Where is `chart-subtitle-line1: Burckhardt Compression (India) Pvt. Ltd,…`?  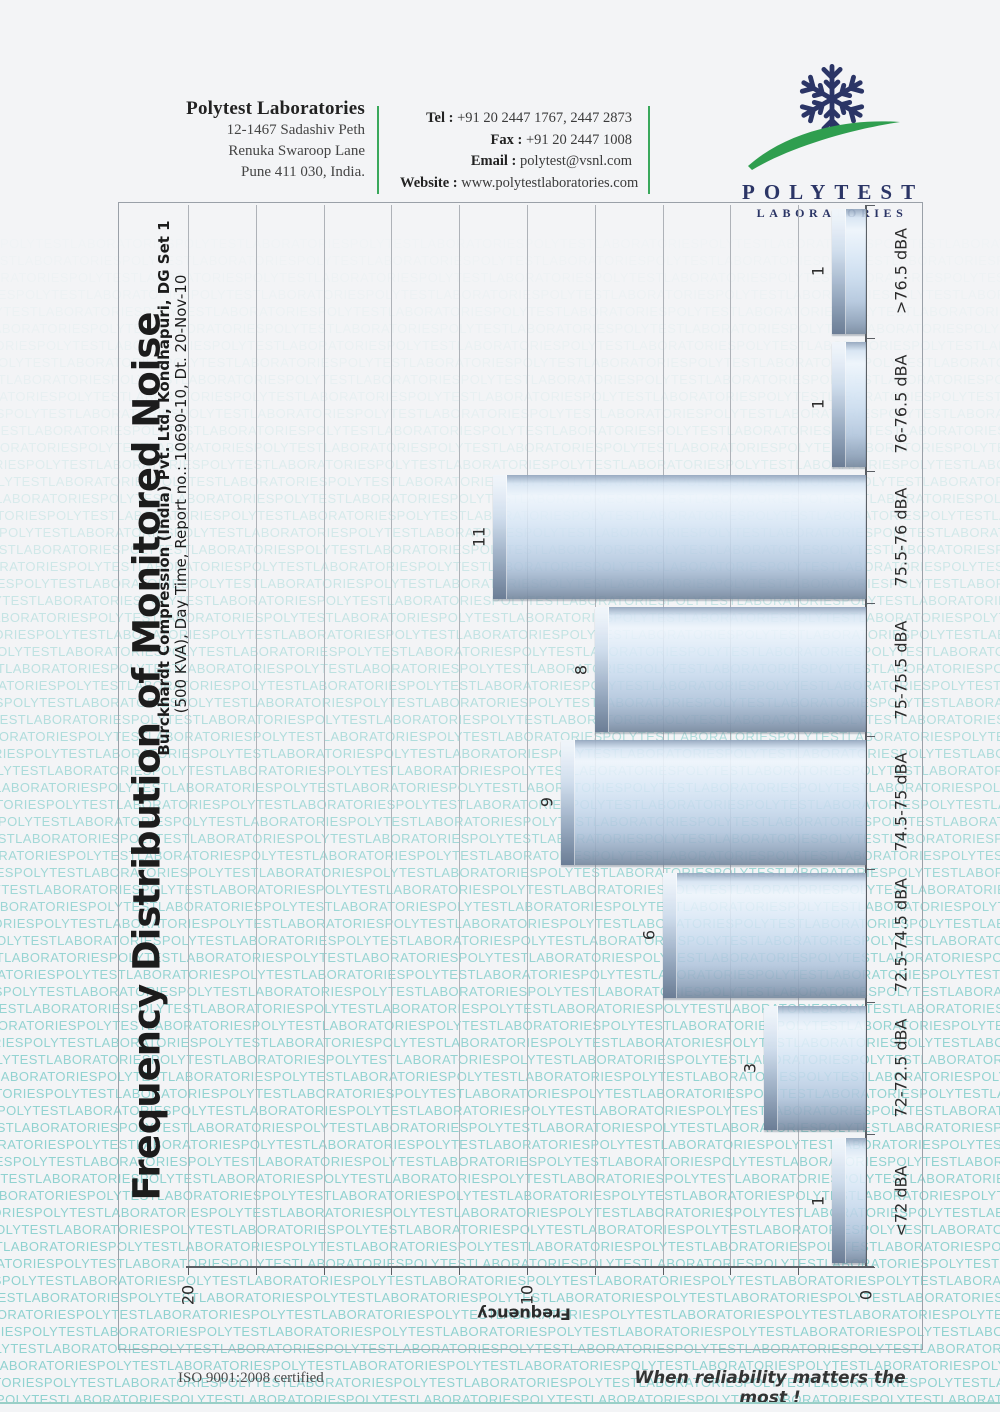 chart-subtitle-line1: Burckhardt Compression (India) Pvt. Ltd,… is located at coordinates (164, 488).